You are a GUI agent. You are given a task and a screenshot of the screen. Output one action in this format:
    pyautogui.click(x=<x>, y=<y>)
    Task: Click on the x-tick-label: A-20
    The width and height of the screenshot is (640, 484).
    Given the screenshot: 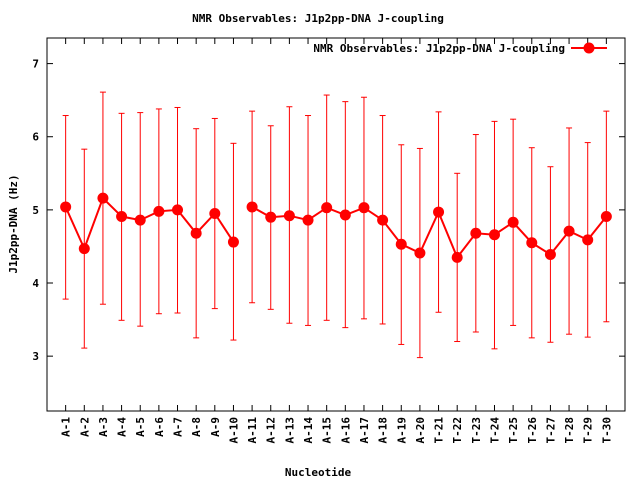 What is the action you would take?
    pyautogui.click(x=420, y=430)
    